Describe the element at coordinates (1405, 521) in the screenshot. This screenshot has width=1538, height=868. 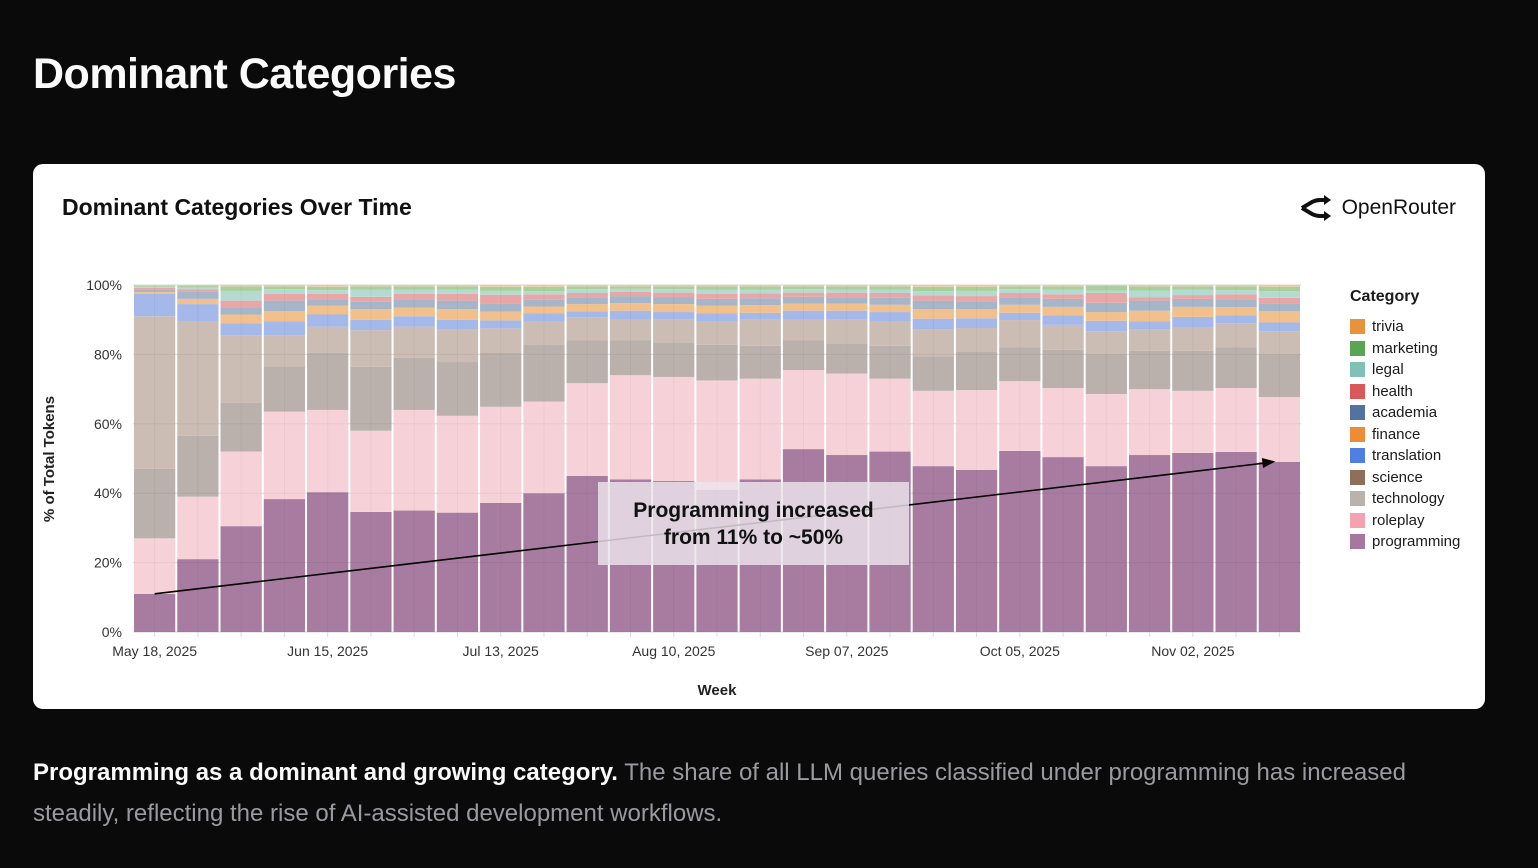
I see `legend-item-roleplay: roleplay` at that location.